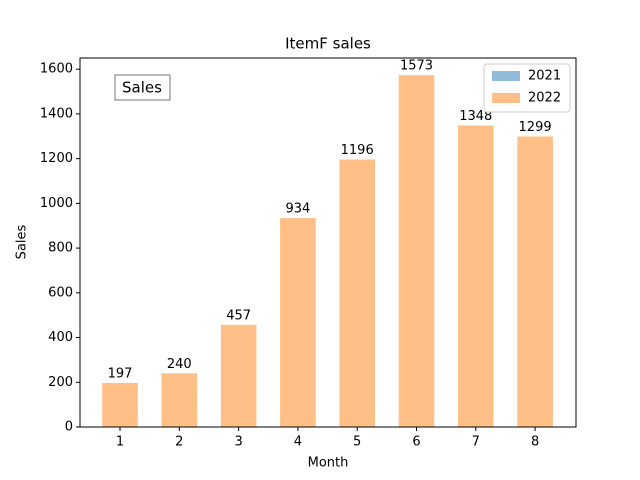  What do you see at coordinates (56, 113) in the screenshot?
I see `y-tick-label: 1400` at bounding box center [56, 113].